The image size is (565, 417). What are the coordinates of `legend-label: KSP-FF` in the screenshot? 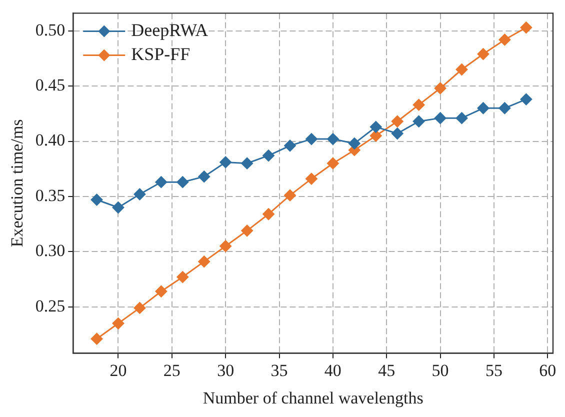 It's located at (160, 54).